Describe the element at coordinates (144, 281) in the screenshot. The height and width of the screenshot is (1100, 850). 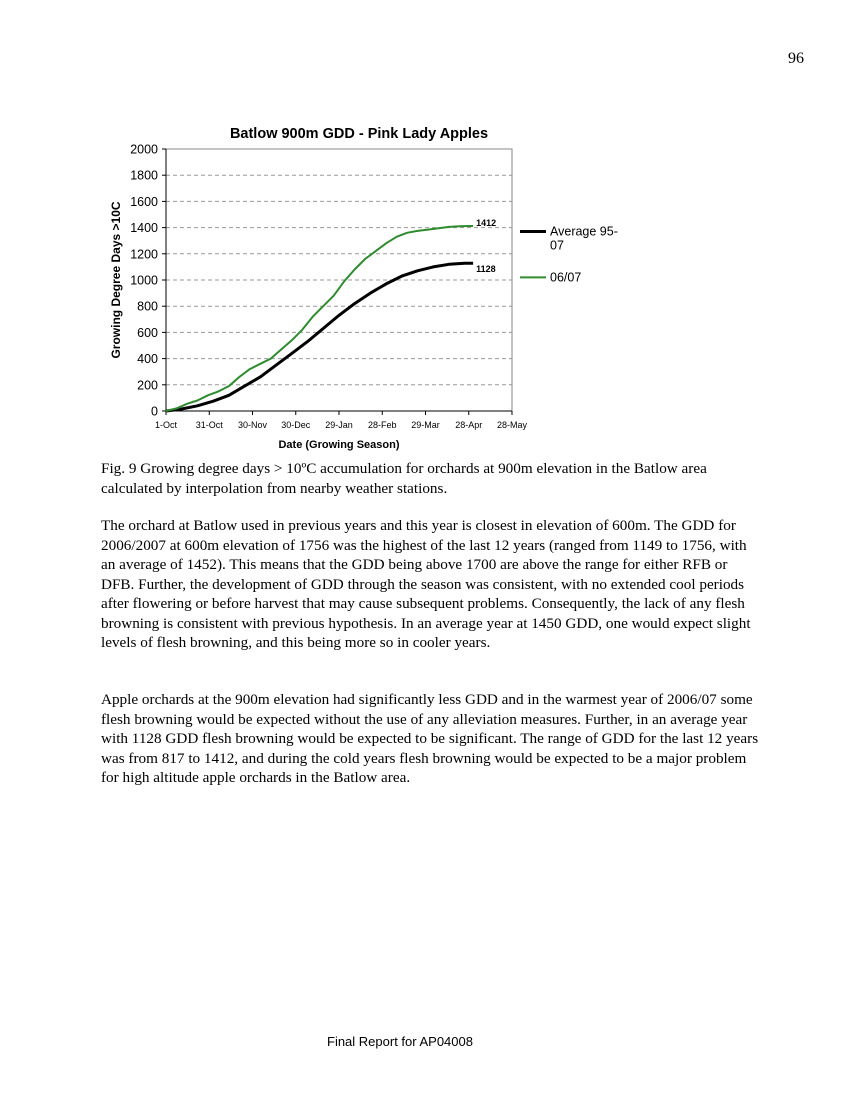
I see `y-tick-label: 1000` at that location.